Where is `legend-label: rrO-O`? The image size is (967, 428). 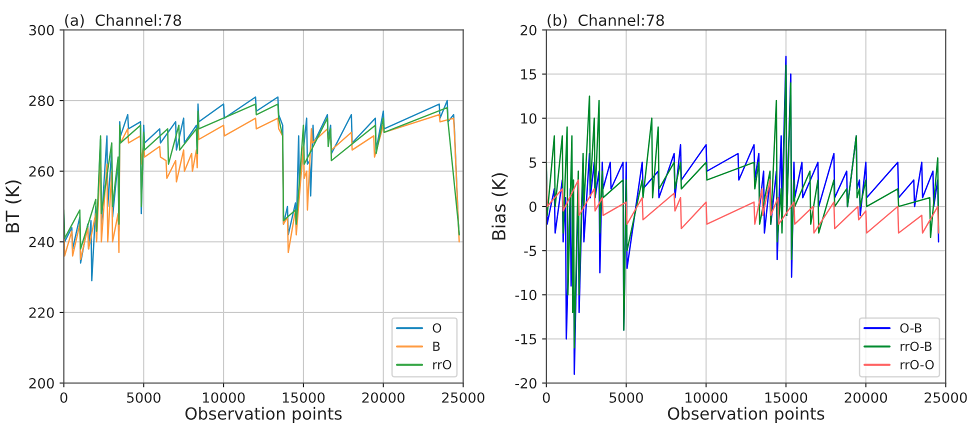 legend-label: rrO-O is located at coordinates (917, 365).